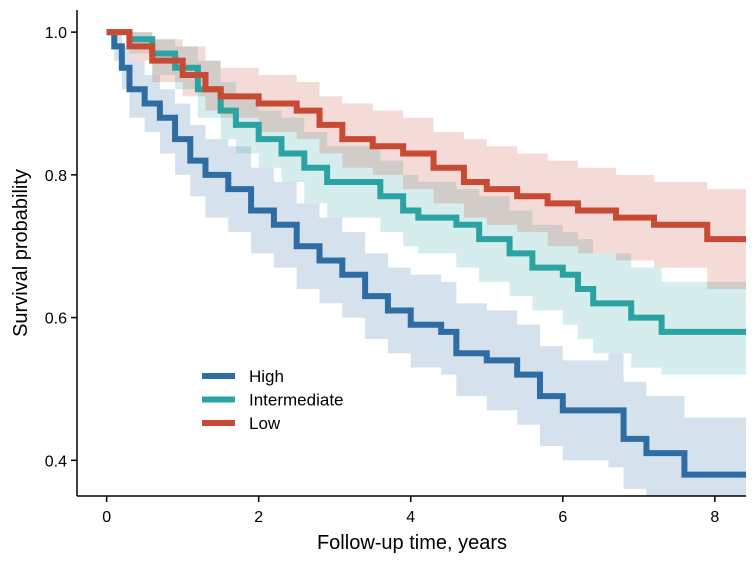  What do you see at coordinates (56, 319) in the screenshot?
I see `y-tick-label: 0.6` at bounding box center [56, 319].